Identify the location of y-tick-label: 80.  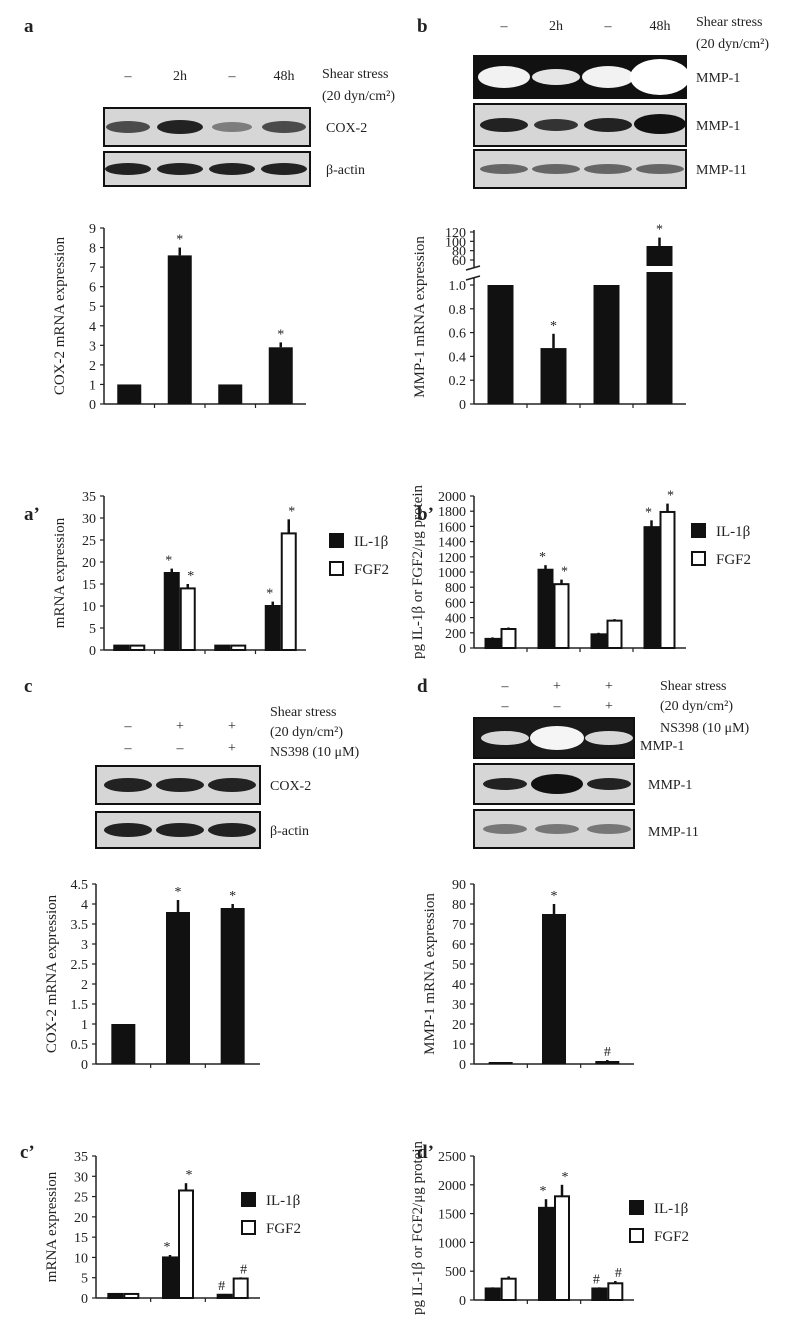
(459, 252).